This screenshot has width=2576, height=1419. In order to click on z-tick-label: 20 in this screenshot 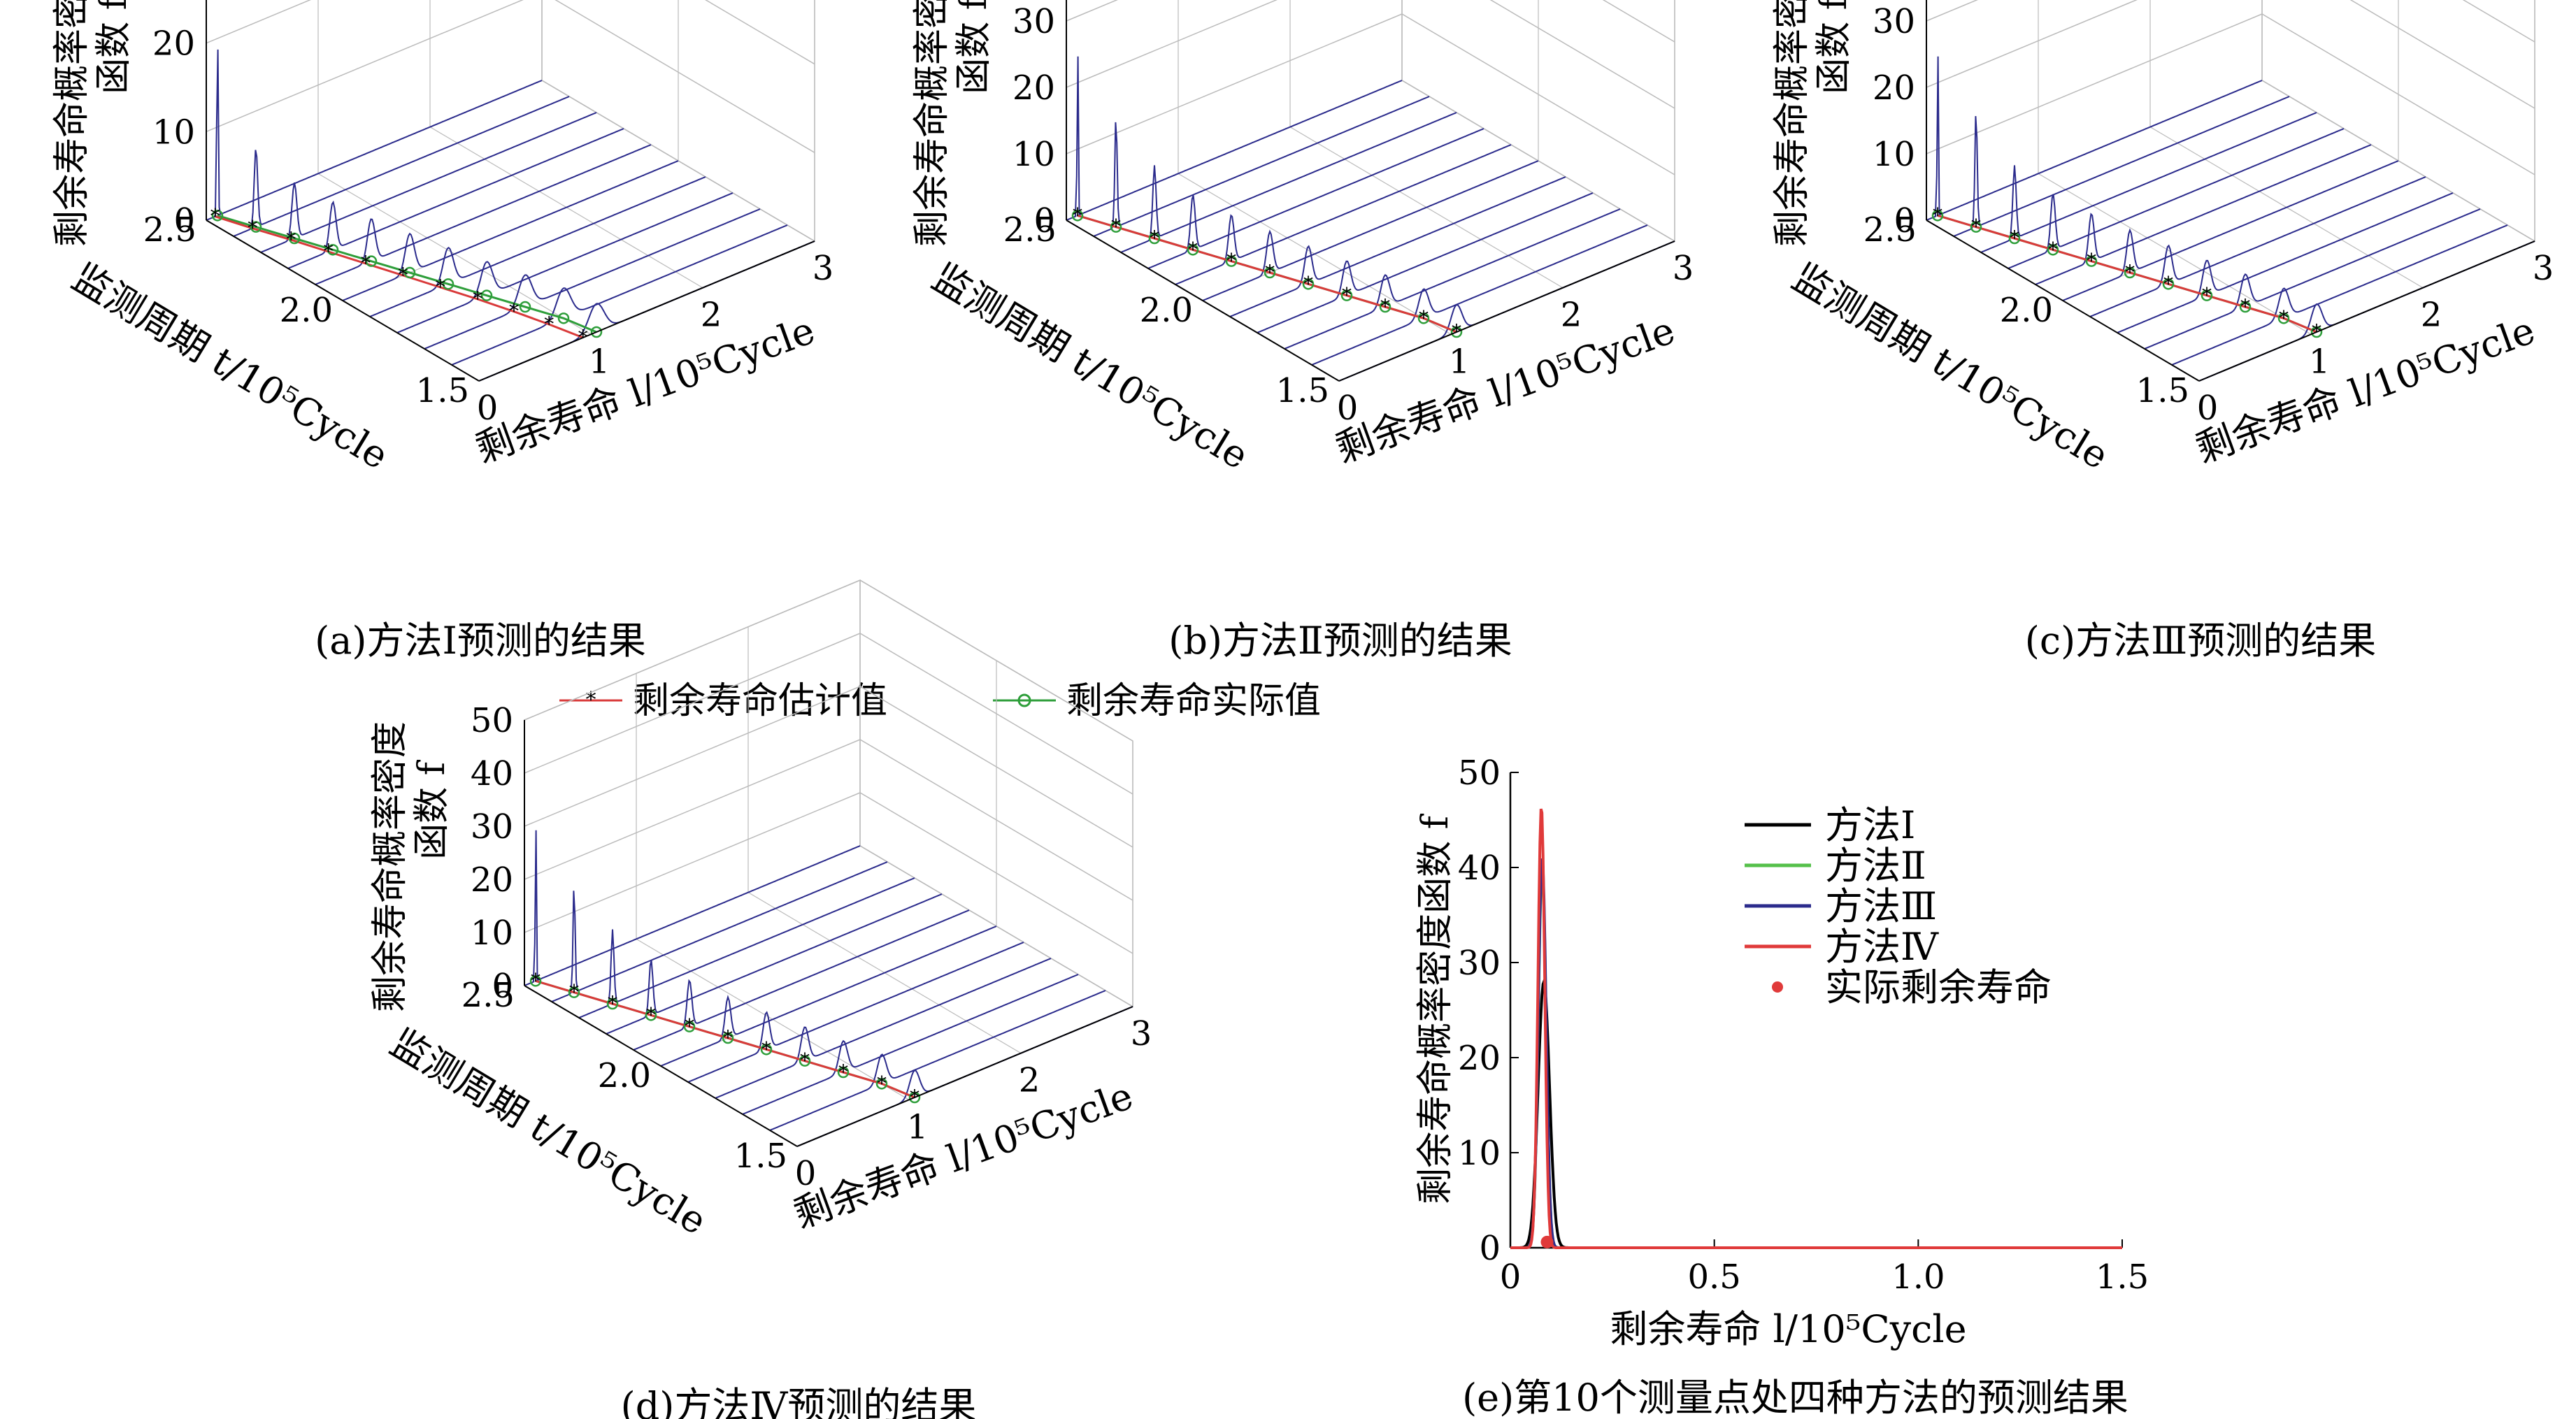, I will do `click(173, 44)`.